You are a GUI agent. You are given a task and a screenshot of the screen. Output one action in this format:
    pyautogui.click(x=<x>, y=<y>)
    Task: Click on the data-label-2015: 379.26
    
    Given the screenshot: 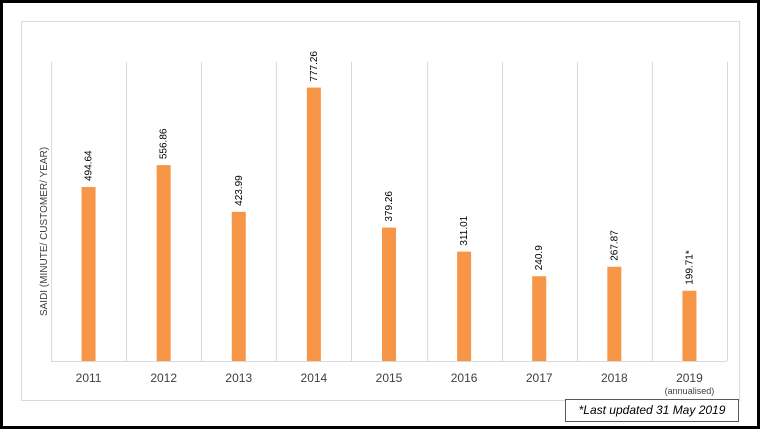 What is the action you would take?
    pyautogui.click(x=389, y=206)
    